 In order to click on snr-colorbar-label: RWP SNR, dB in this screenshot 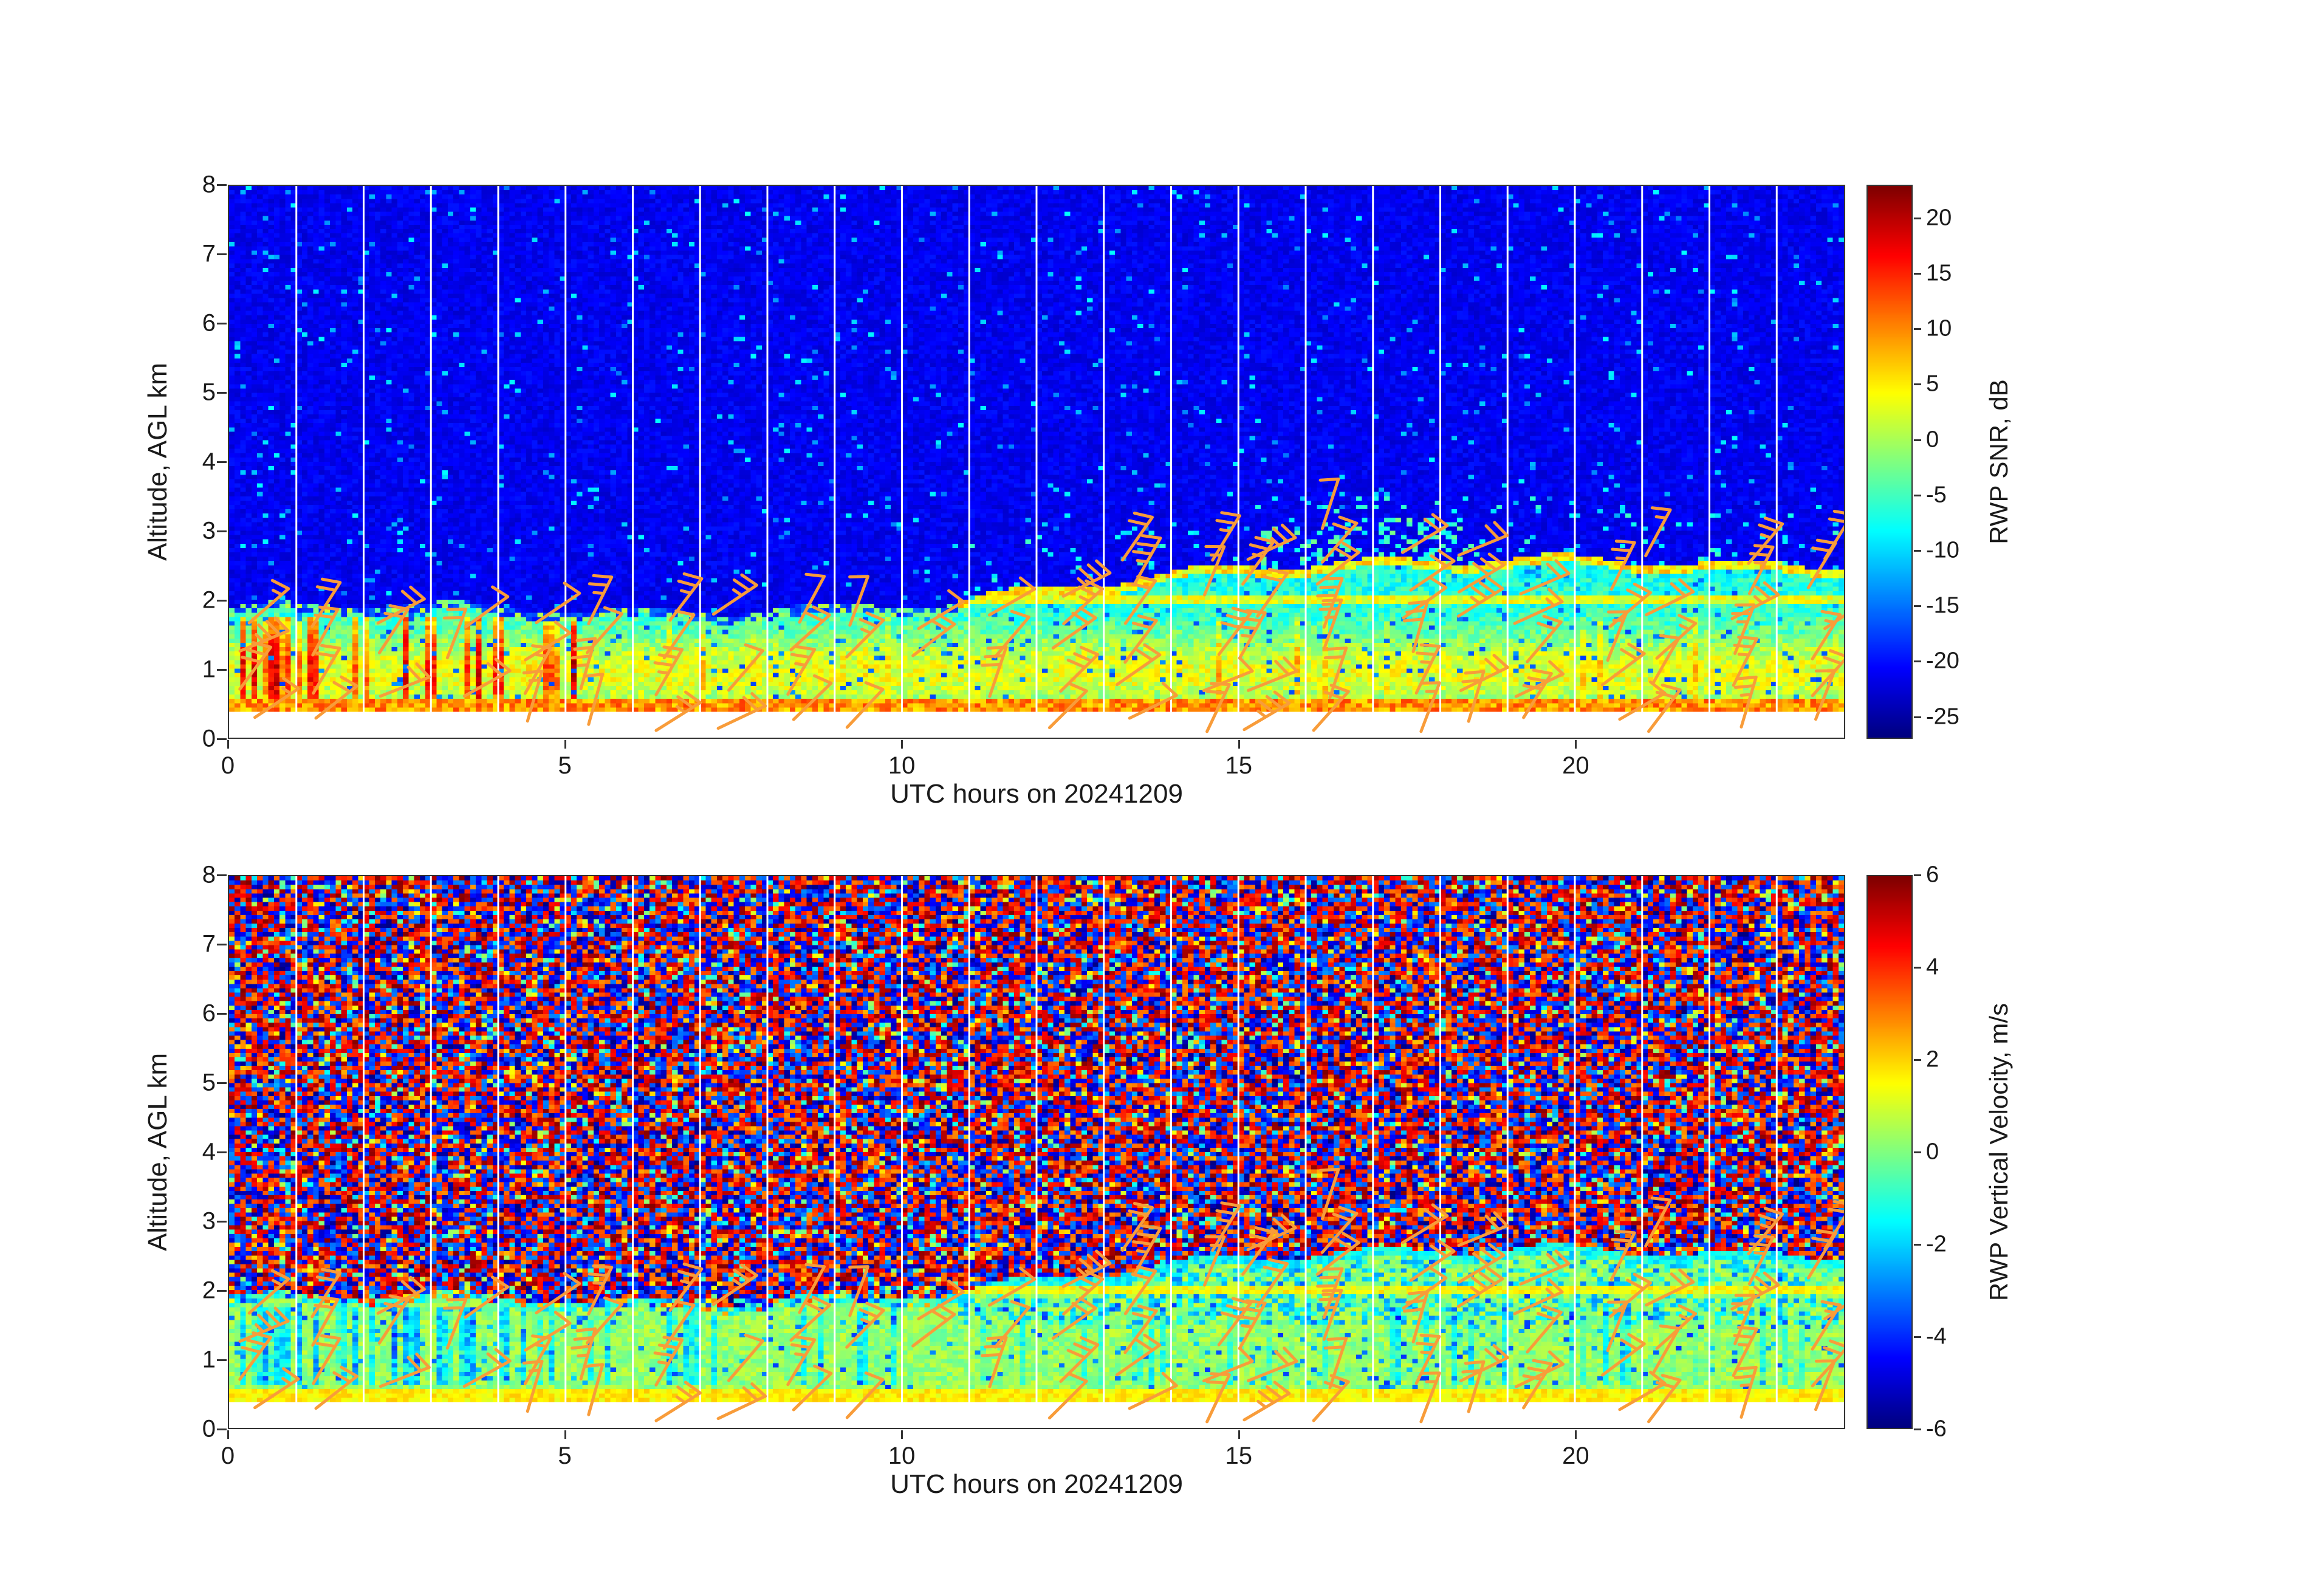, I will do `click(1999, 461)`.